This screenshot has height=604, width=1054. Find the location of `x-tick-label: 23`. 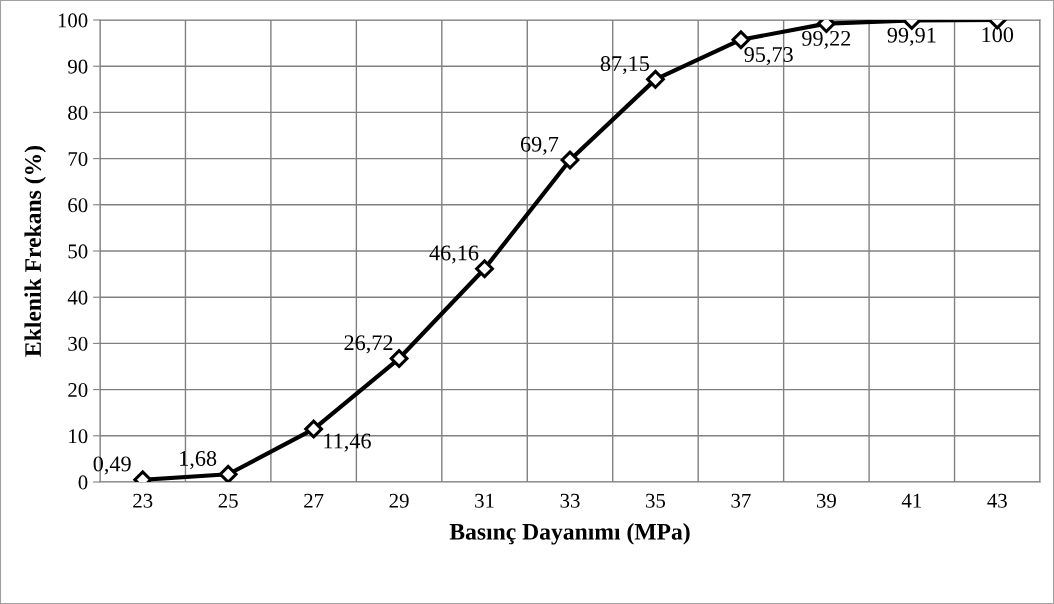

x-tick-label: 23 is located at coordinates (143, 500).